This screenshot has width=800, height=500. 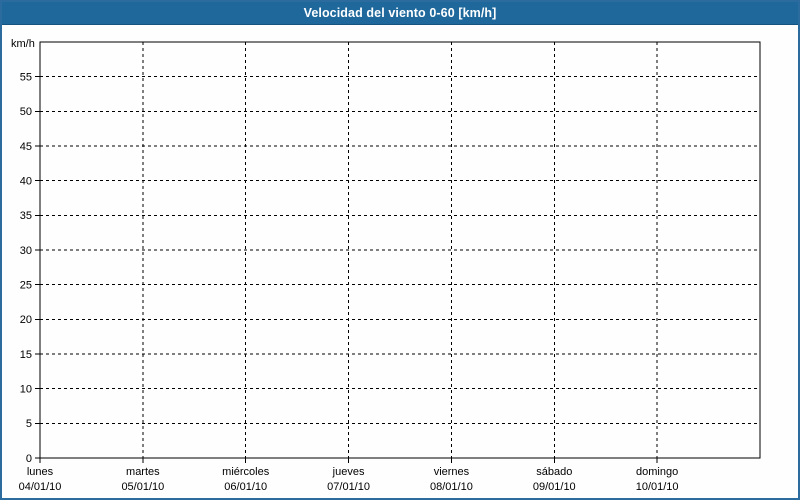 I want to click on x-day-name-label: lunes, so click(x=40, y=472).